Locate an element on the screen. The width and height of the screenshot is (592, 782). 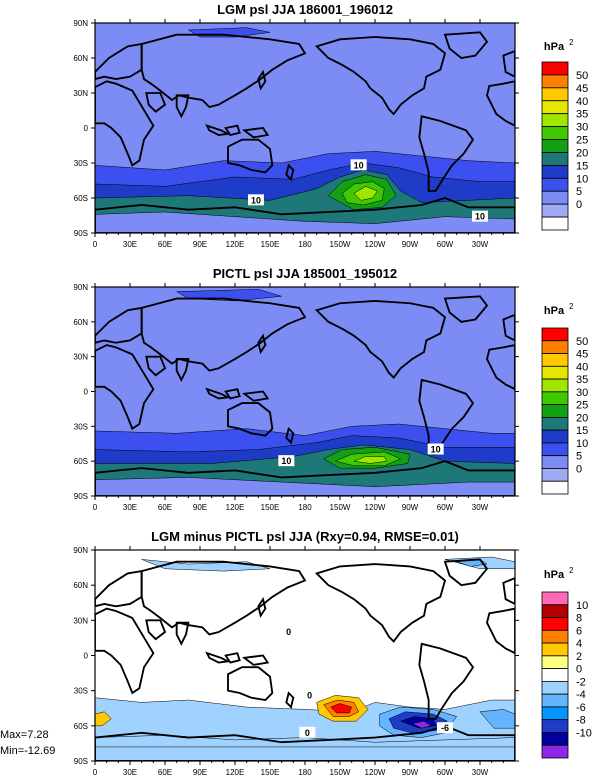
colorbar-level-label: 30 is located at coordinates (582, 393).